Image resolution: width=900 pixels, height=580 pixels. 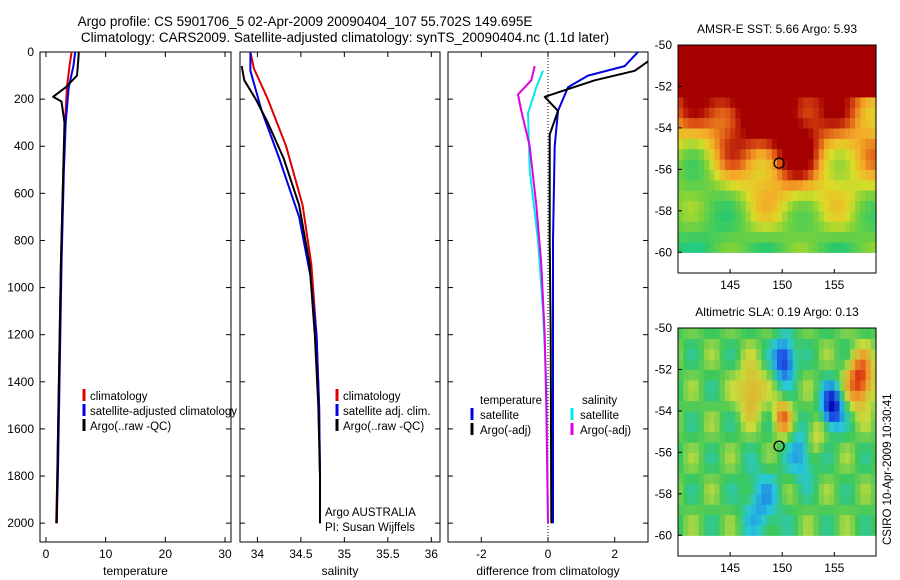 I want to click on x-tick-label: 150, so click(x=782, y=568).